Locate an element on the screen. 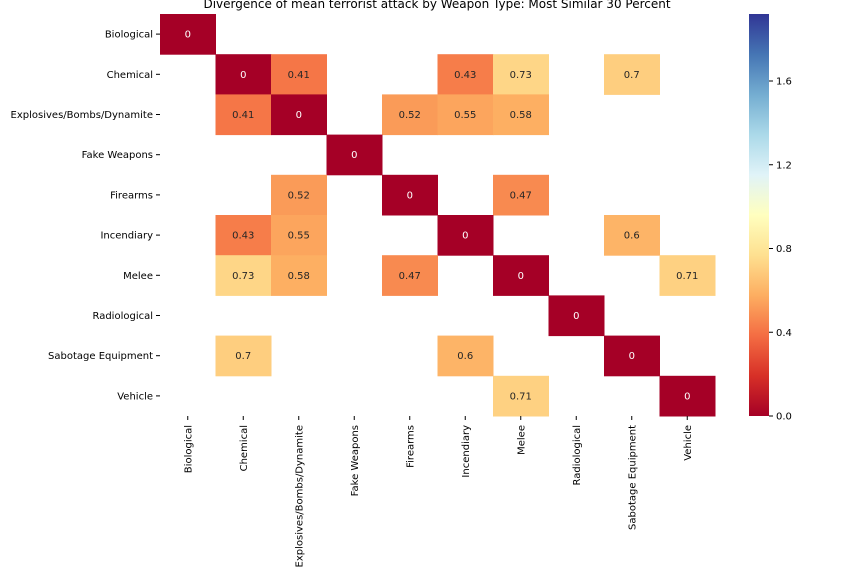 The width and height of the screenshot is (864, 576). colorbar-tick-label: 1.6 is located at coordinates (784, 82).